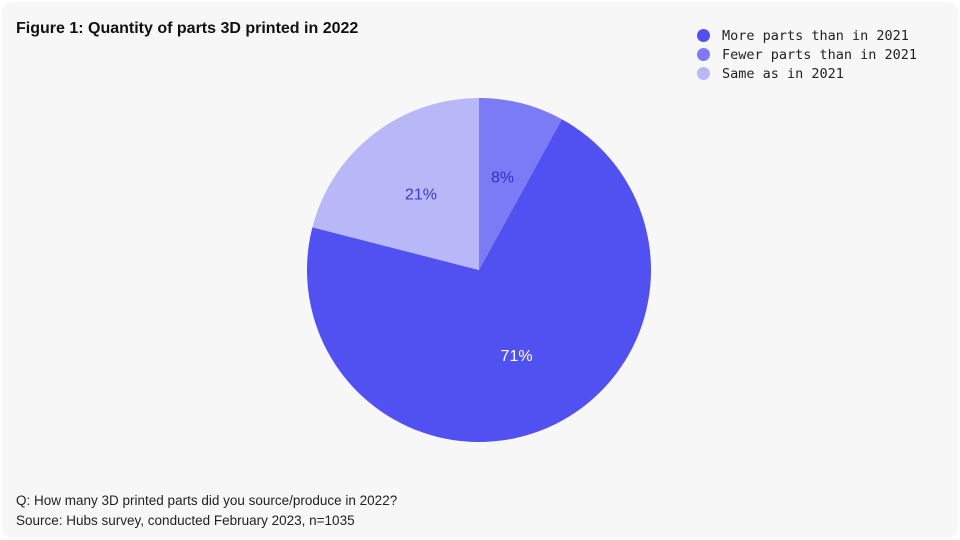 This screenshot has height=540, width=960. What do you see at coordinates (520, 184) in the screenshot?
I see `pie-slice-fewer-parts-than-in-2021` at bounding box center [520, 184].